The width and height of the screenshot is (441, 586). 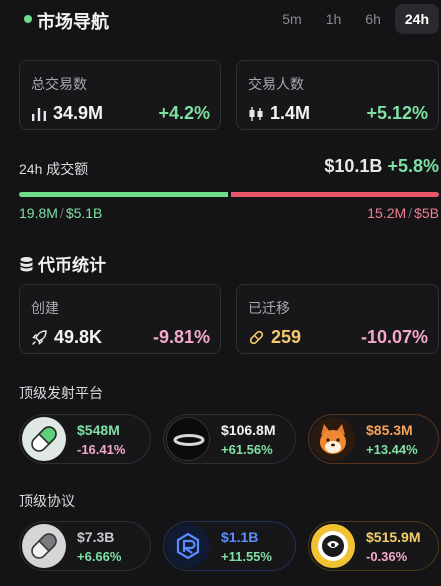 What do you see at coordinates (85, 439) in the screenshot?
I see `launchpad-item: $548M -16.41%` at bounding box center [85, 439].